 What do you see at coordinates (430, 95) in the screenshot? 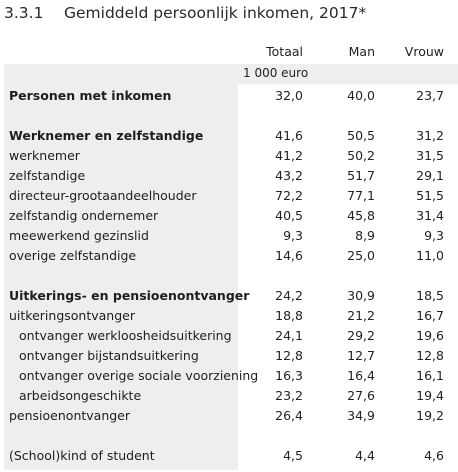
I see `cell-vrouw: 23,7` at bounding box center [430, 95].